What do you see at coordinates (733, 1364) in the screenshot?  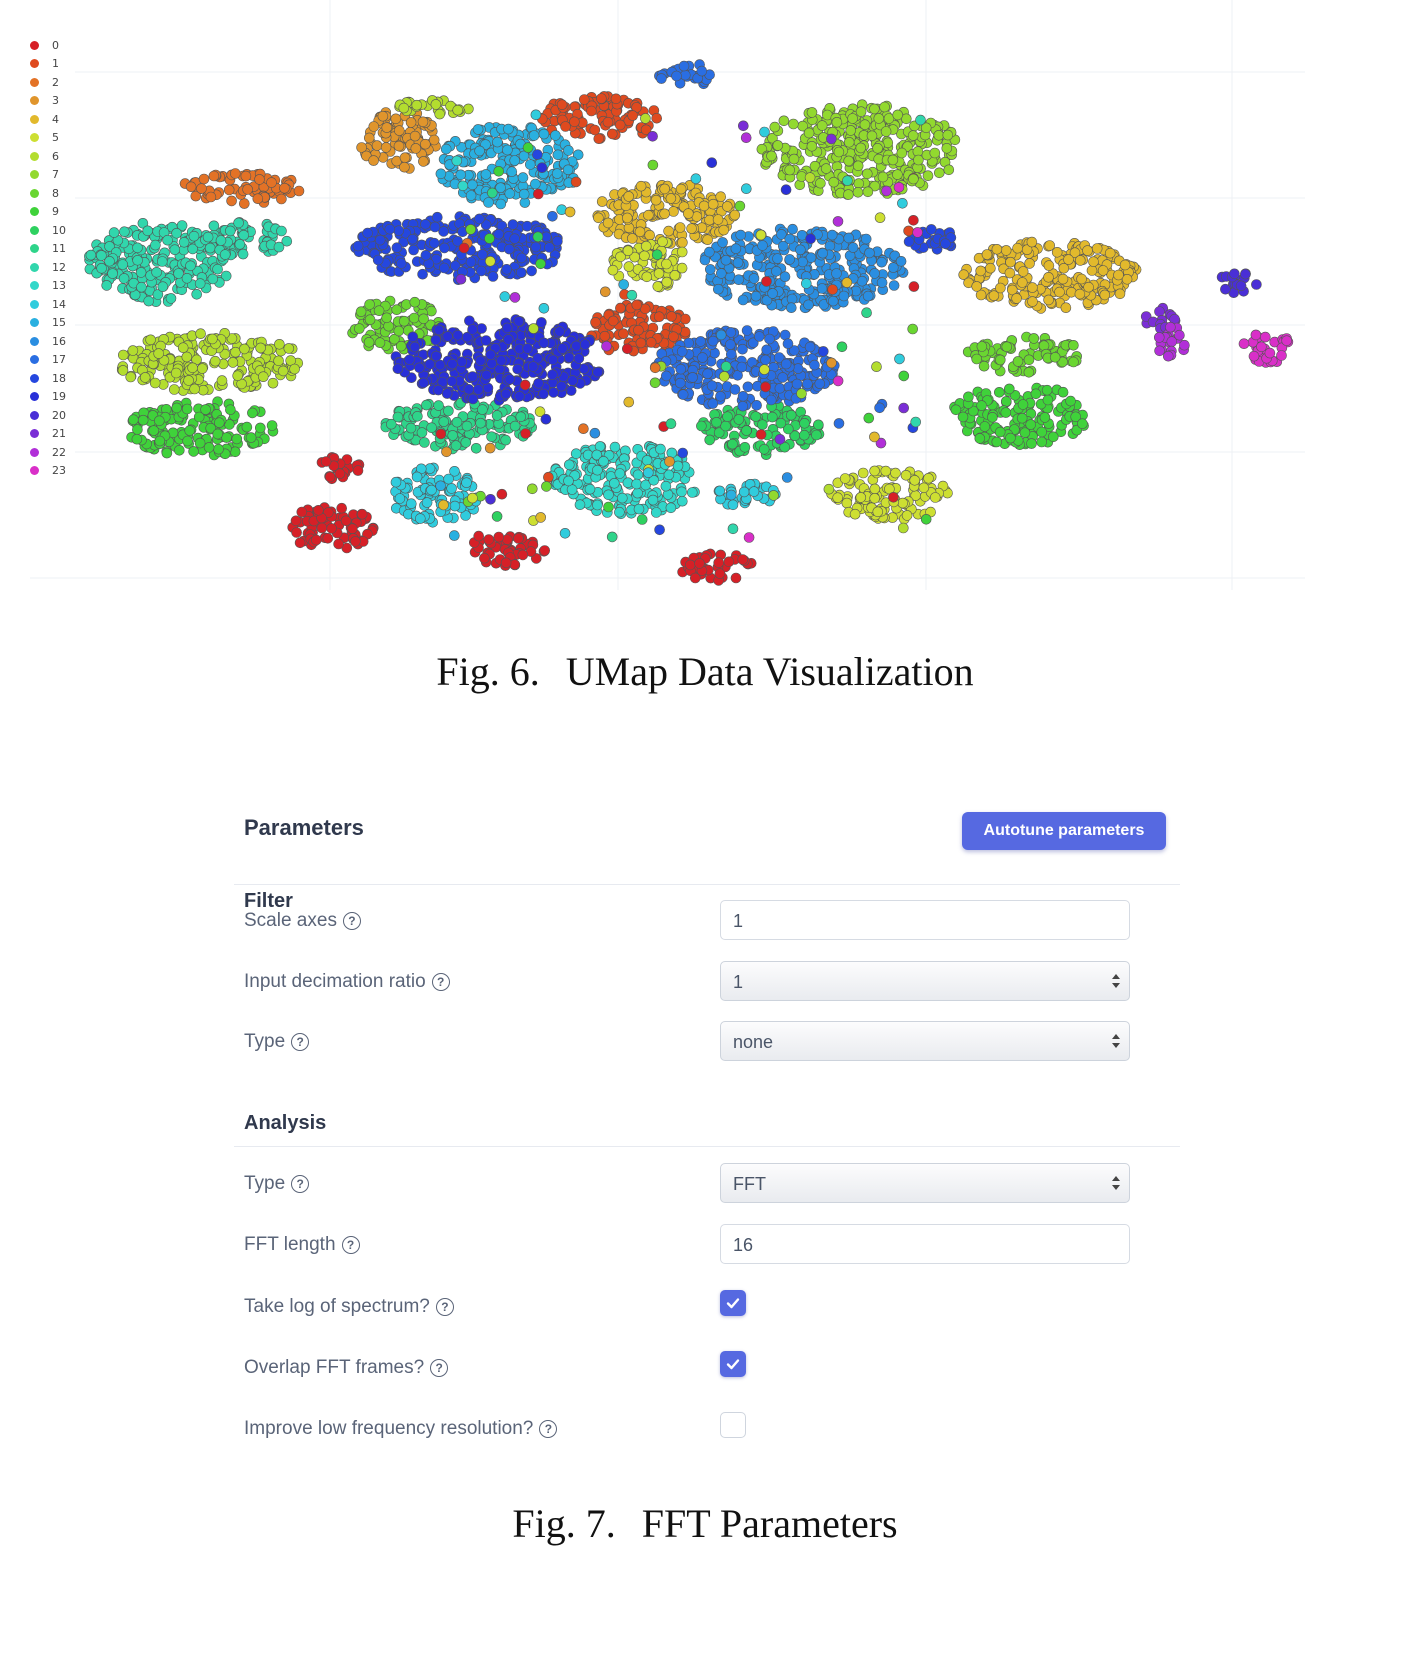 I see `overlap-frames-checkbox` at bounding box center [733, 1364].